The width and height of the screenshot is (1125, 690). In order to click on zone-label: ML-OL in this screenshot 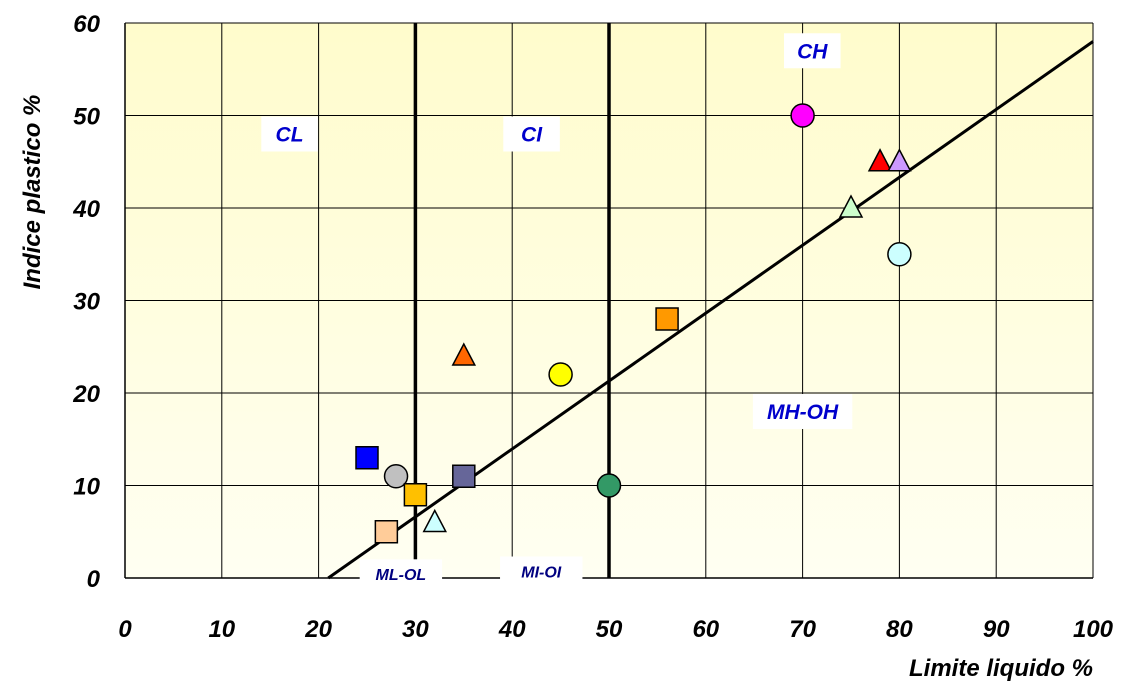, I will do `click(401, 575)`.